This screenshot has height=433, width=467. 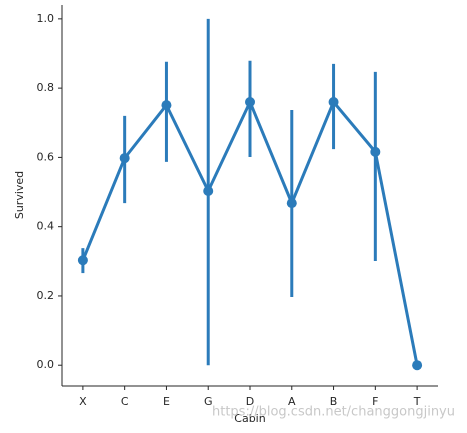 I want to click on y-tick-label: 1.0, so click(x=46, y=18).